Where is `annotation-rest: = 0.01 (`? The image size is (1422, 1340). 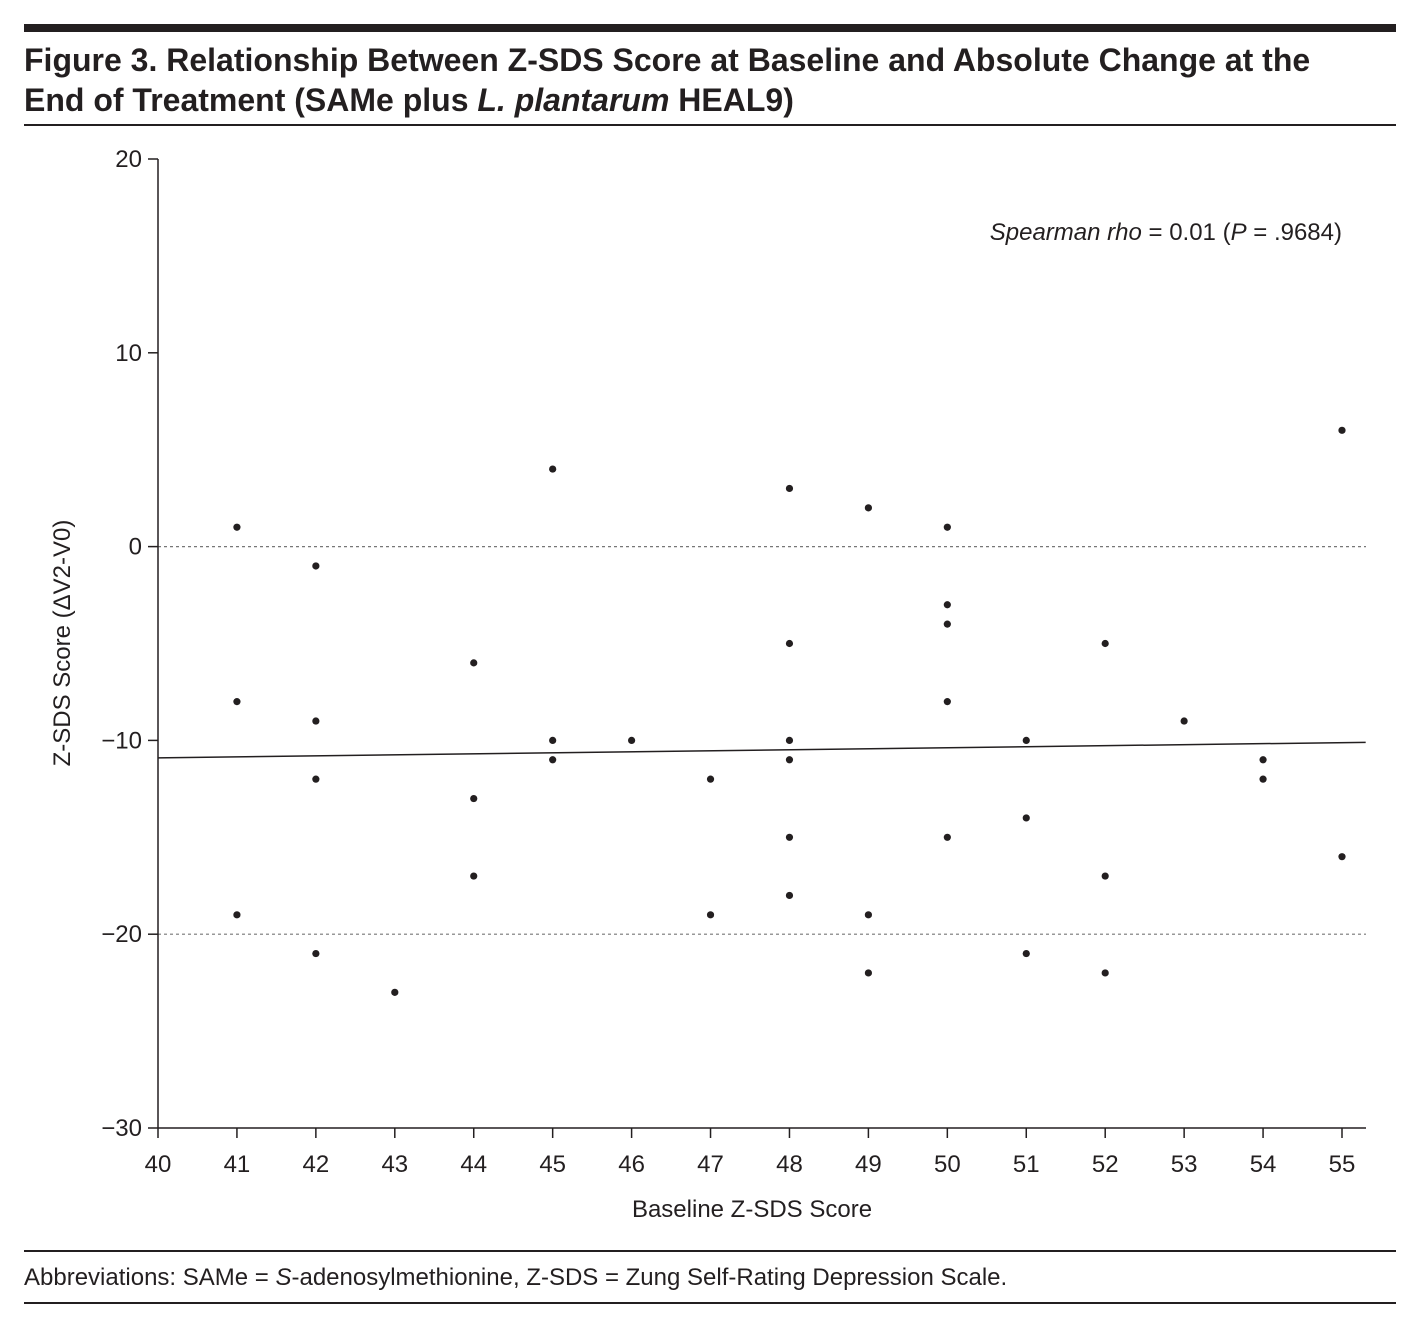
annotation-rest: = 0.01 ( is located at coordinates (1186, 232).